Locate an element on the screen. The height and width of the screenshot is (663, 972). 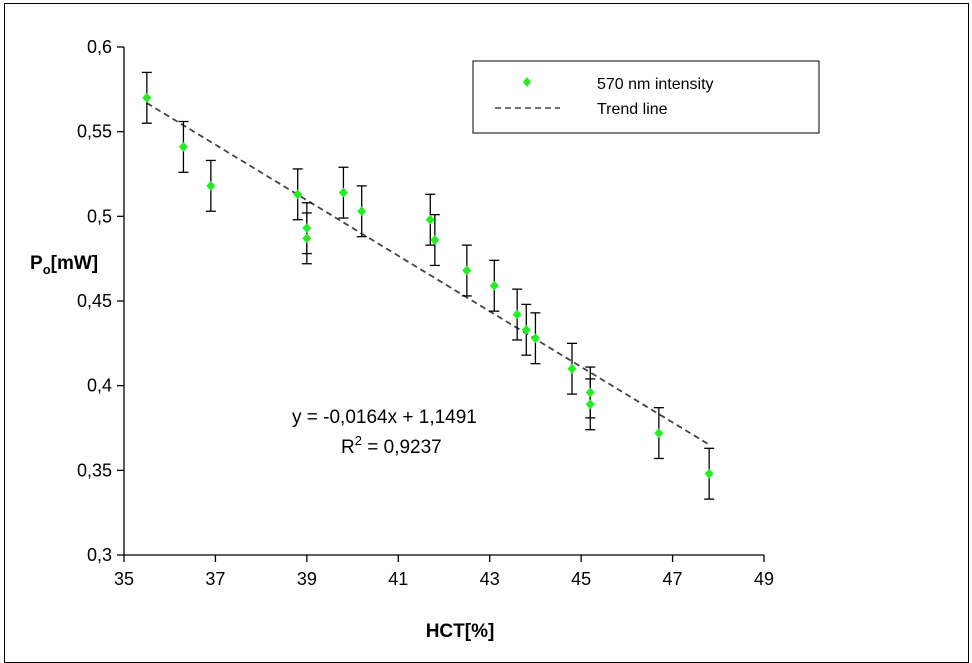
legend-box is located at coordinates (646, 97).